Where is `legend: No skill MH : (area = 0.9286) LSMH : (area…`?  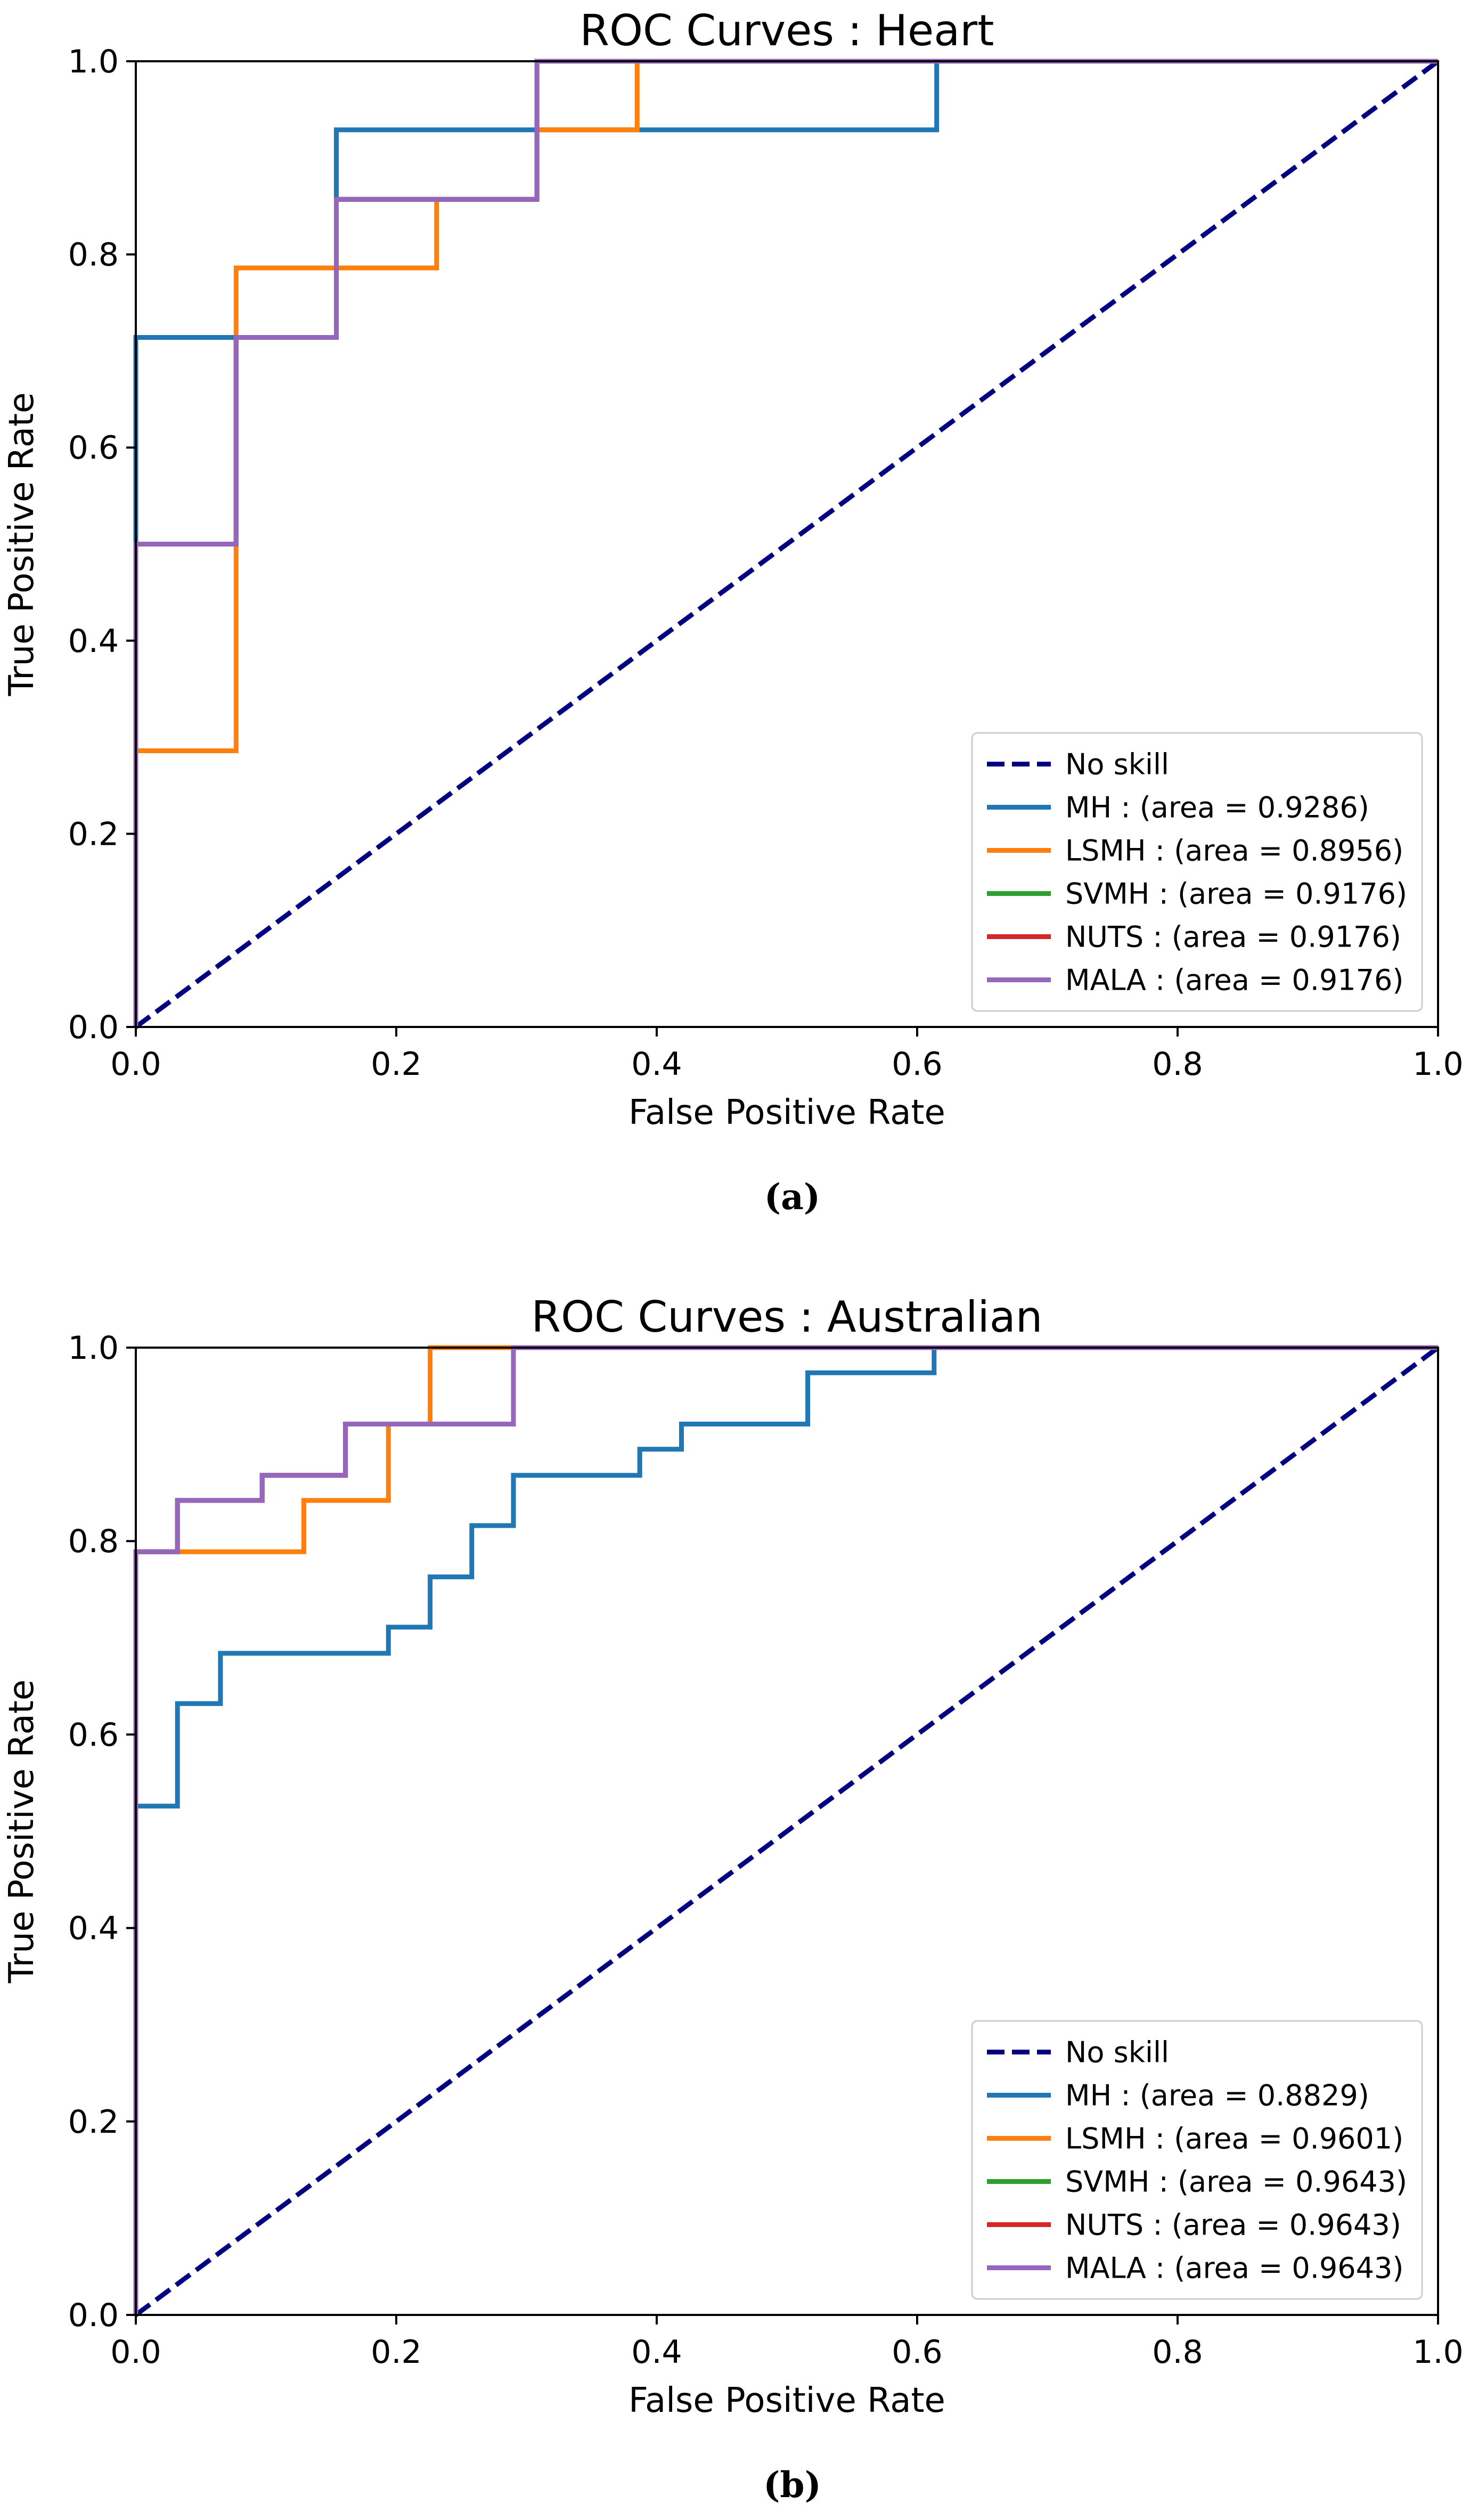 legend: No skill MH : (area = 0.9286) LSMH : (area… is located at coordinates (1197, 872).